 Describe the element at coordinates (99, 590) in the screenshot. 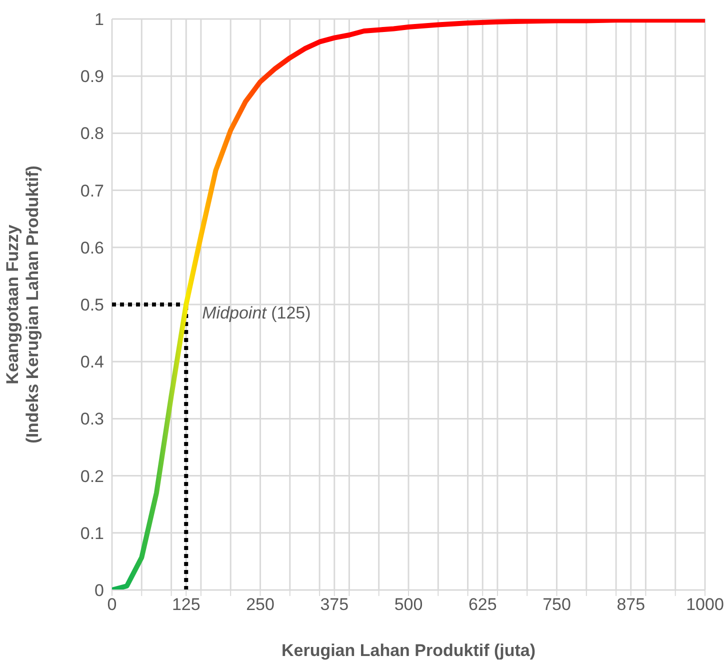

I see `y-tick-label: 0` at that location.